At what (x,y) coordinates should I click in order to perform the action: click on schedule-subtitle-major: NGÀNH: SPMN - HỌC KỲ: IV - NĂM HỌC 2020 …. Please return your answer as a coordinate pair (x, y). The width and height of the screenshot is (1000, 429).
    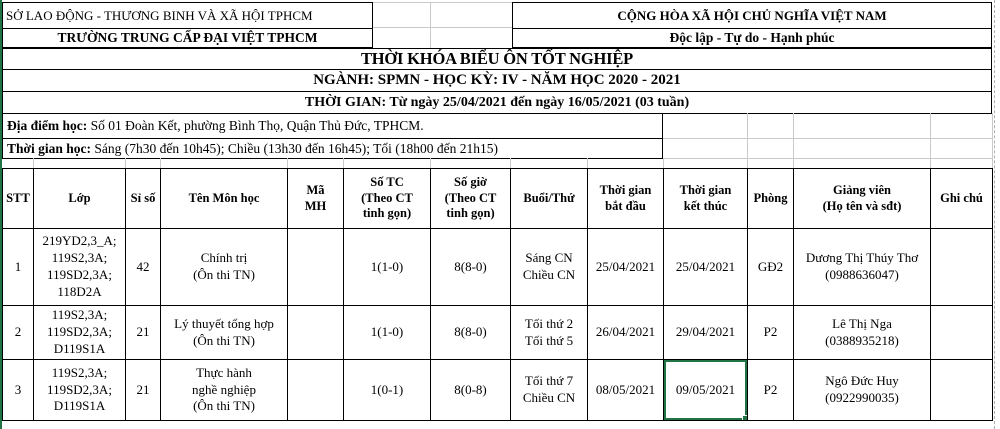
    Looking at the image, I should click on (497, 80).